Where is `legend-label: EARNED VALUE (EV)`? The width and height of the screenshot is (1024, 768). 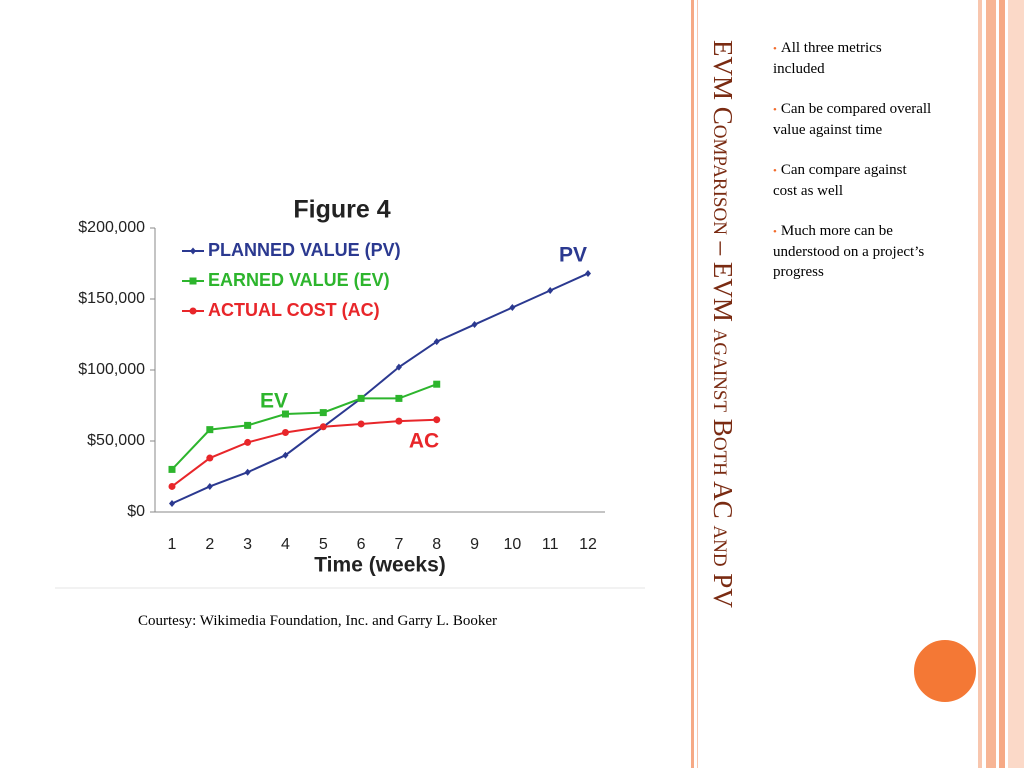 legend-label: EARNED VALUE (EV) is located at coordinates (299, 280).